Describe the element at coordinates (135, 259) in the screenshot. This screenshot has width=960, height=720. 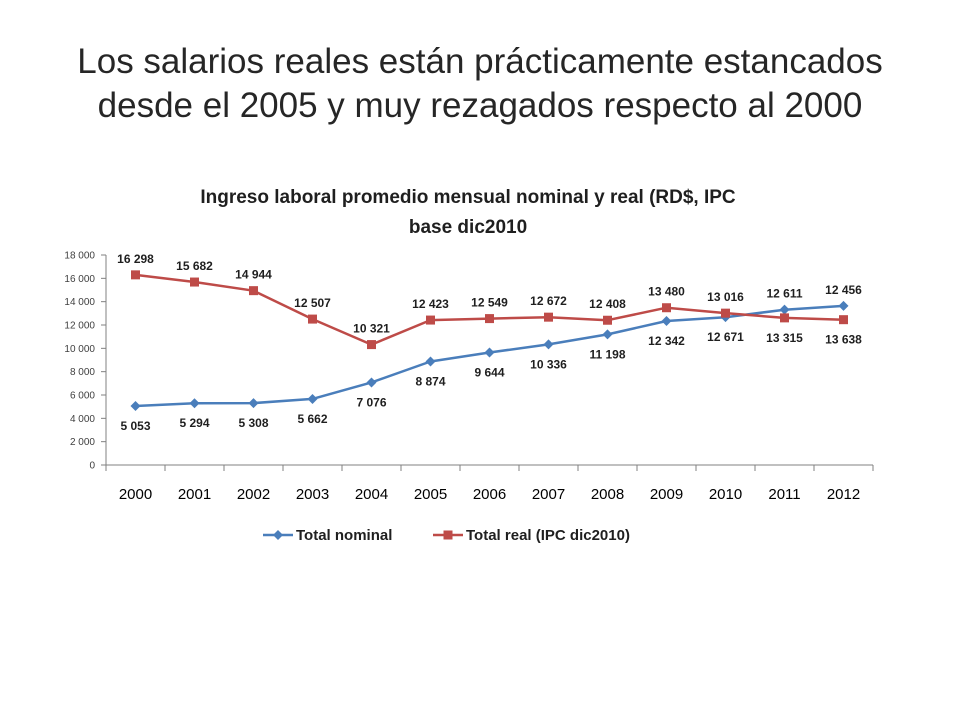
I see `data-label: 16 298` at that location.